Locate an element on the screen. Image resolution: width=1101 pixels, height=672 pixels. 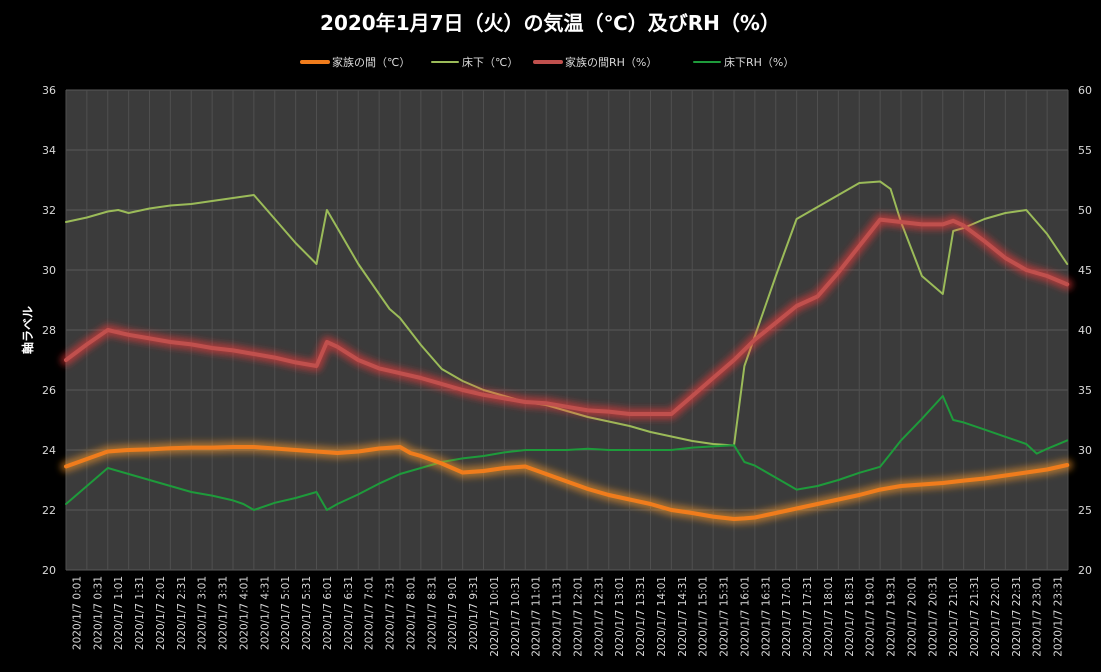
y2-tick-label: 55 is located at coordinates (1085, 150).